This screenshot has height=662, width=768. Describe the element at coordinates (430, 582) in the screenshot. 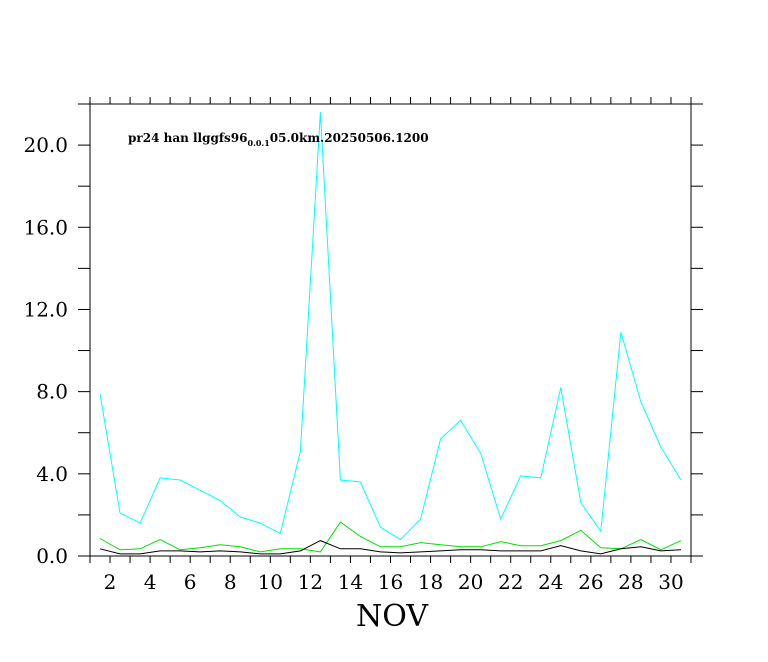

I see `x-tick-label: 18` at that location.